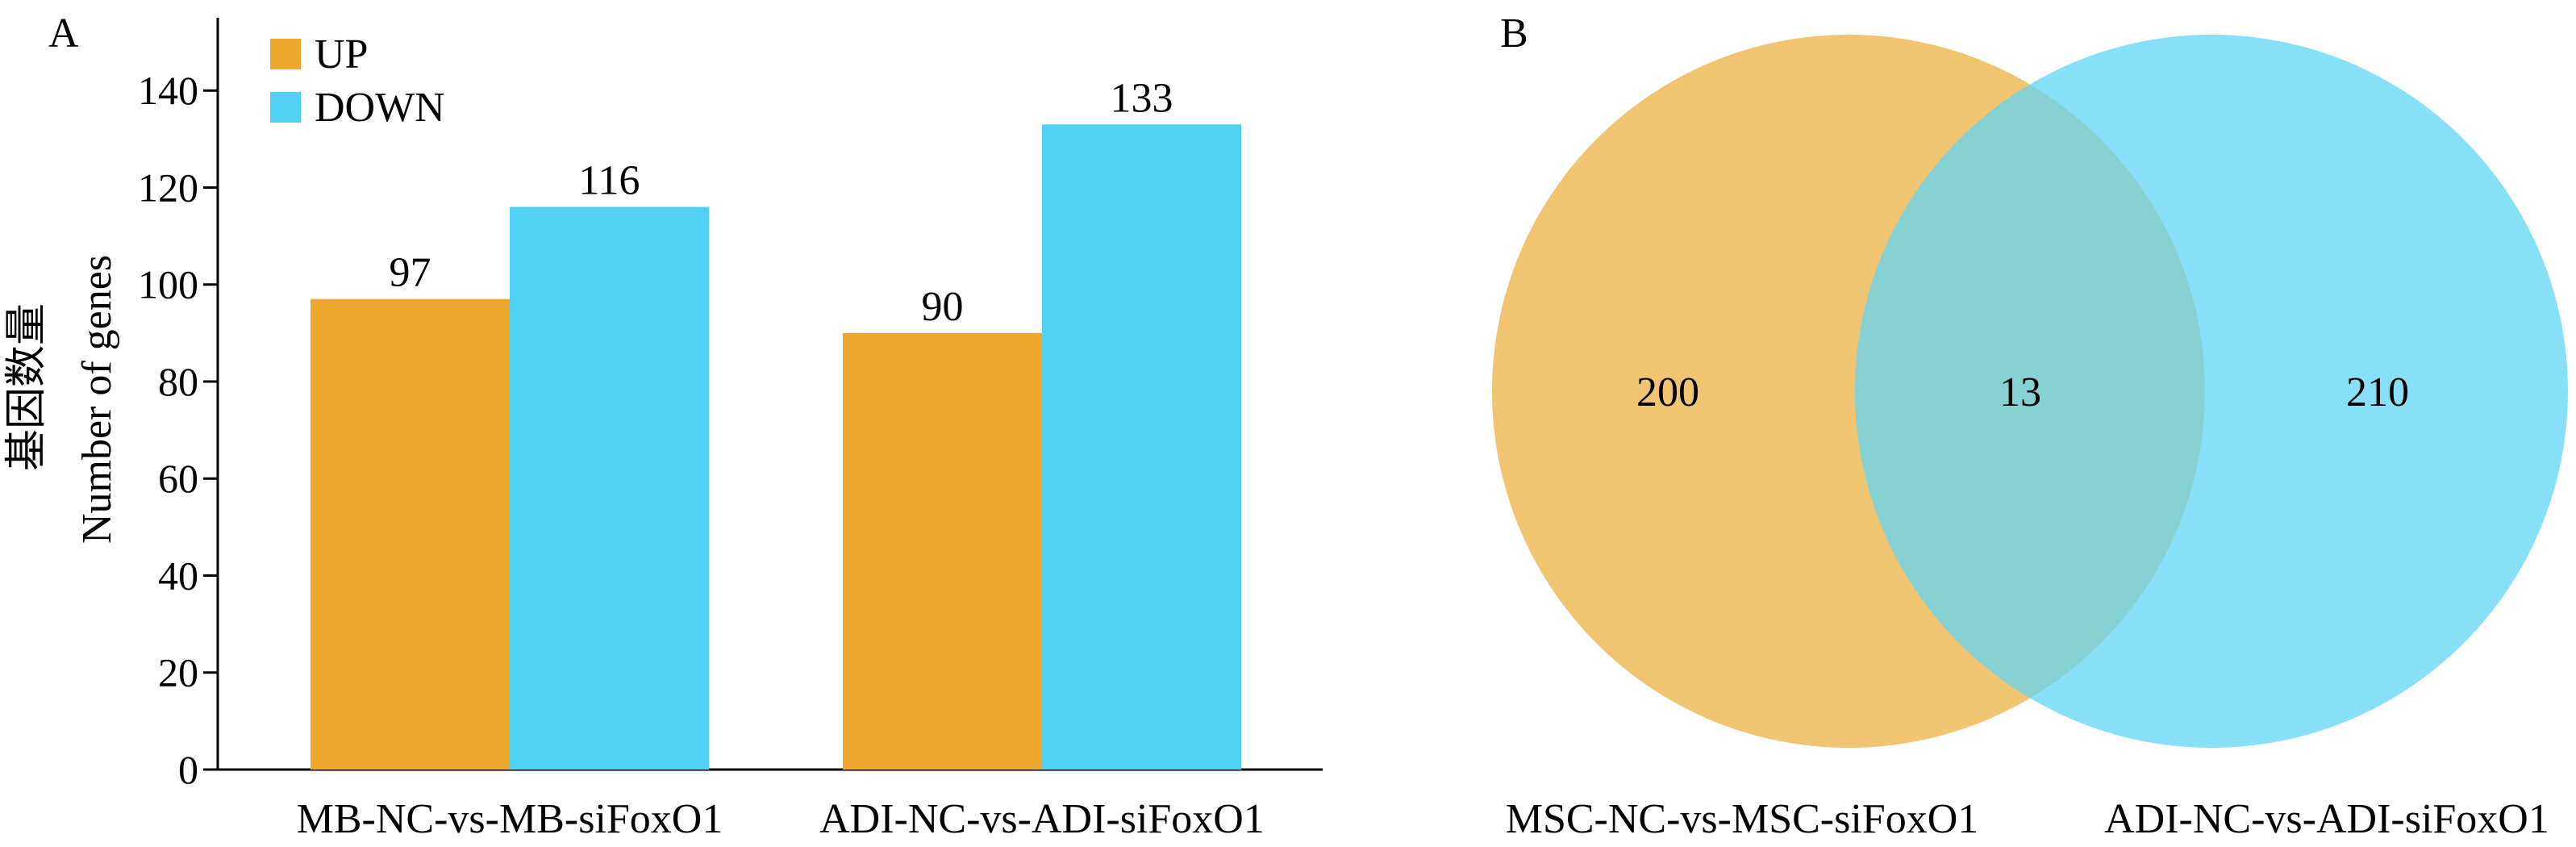  I want to click on y-axis-label-english: Number of genes, so click(97, 399).